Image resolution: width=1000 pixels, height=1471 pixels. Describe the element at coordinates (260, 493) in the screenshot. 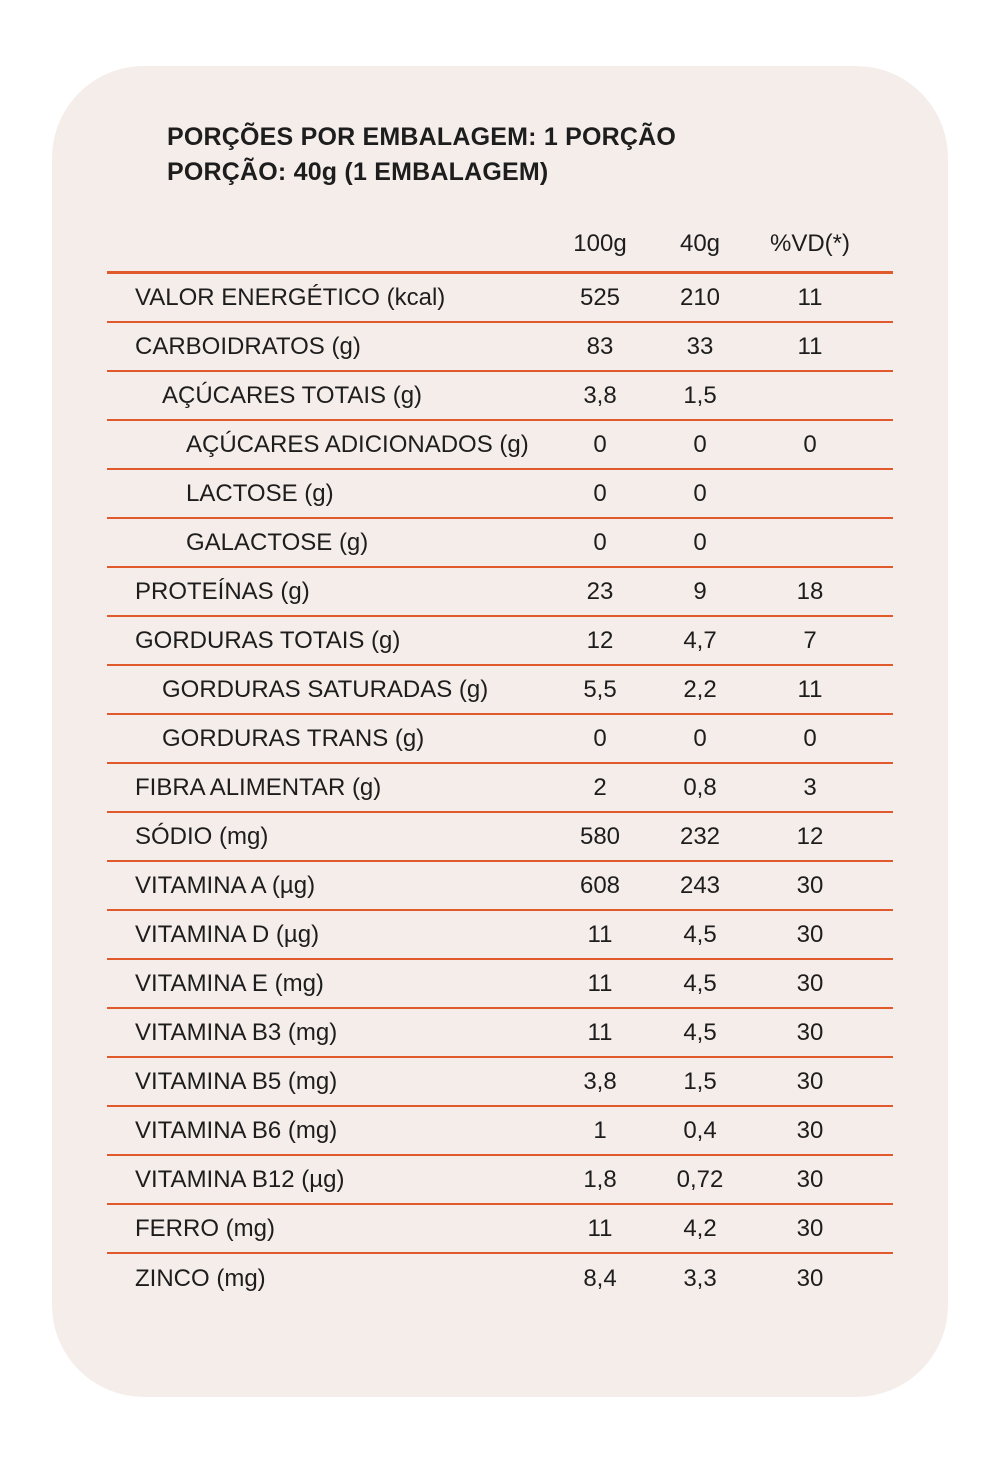

I see `row-label: LACTOSE (g)` at that location.